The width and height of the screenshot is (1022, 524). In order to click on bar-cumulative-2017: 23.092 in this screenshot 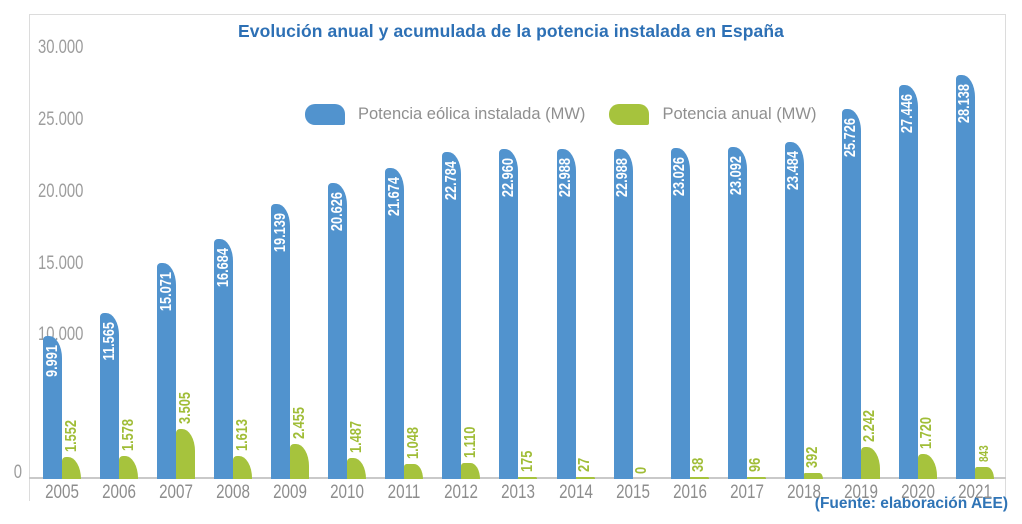, I will do `click(737, 313)`.